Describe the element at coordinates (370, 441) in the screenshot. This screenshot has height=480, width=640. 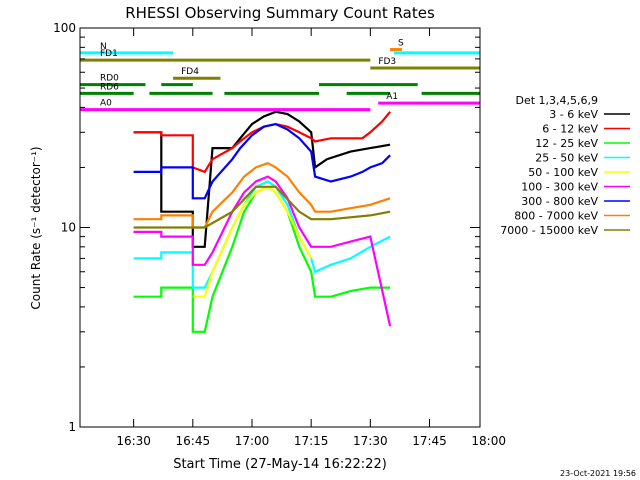
I see `x-tick-label-4: 17:30` at that location.